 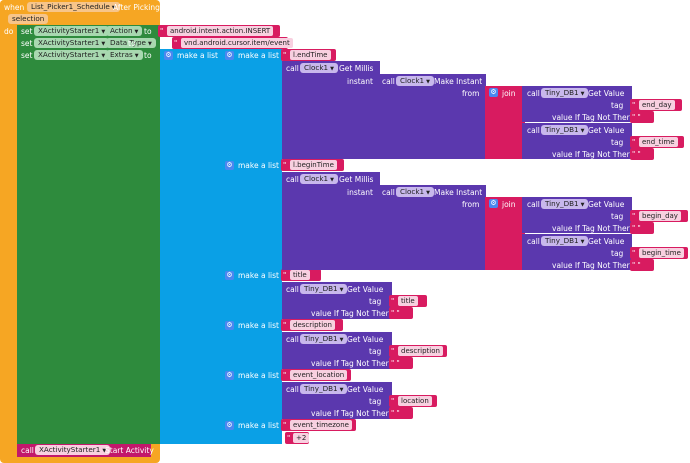 I want to click on outer-make-list-block, so click(x=191, y=246).